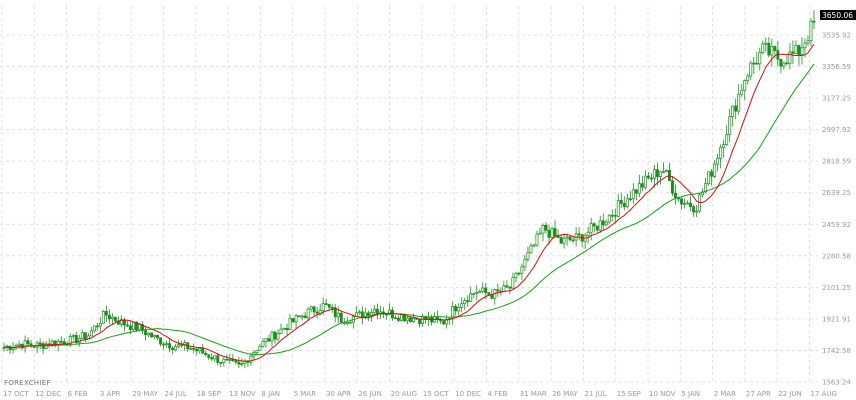 The image size is (856, 400). Describe the element at coordinates (790, 394) in the screenshot. I see `x-tick-label: 22 JUN` at that location.